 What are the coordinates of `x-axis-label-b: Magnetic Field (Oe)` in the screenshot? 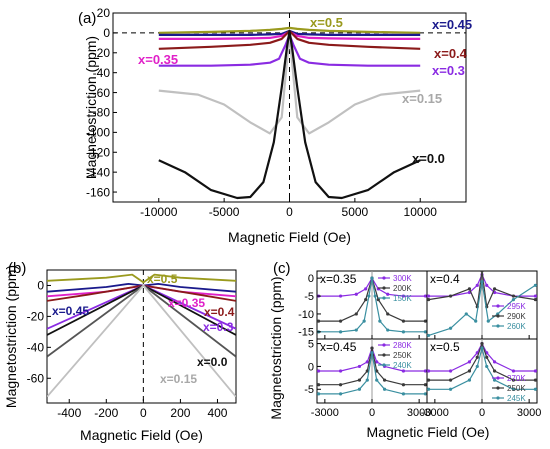 It's located at (141, 435).